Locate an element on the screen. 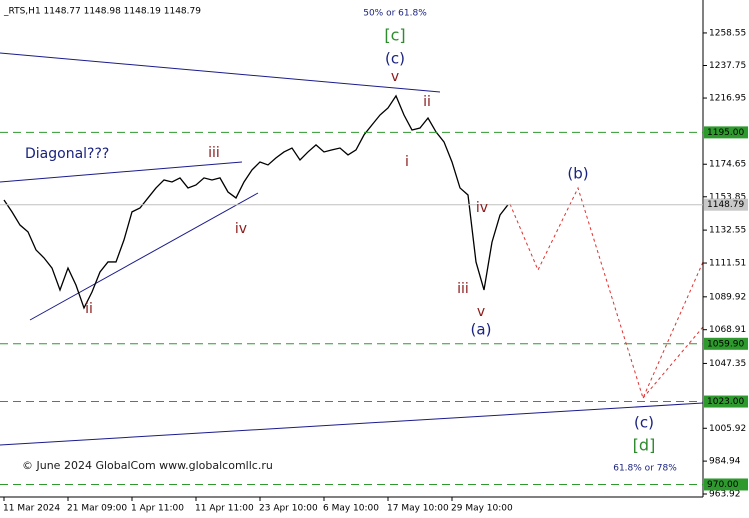  x-tick-label: 6 May 10:00 is located at coordinates (351, 509).